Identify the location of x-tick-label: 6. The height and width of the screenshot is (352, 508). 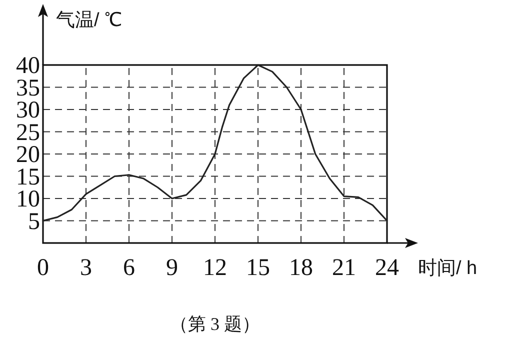
(129, 268).